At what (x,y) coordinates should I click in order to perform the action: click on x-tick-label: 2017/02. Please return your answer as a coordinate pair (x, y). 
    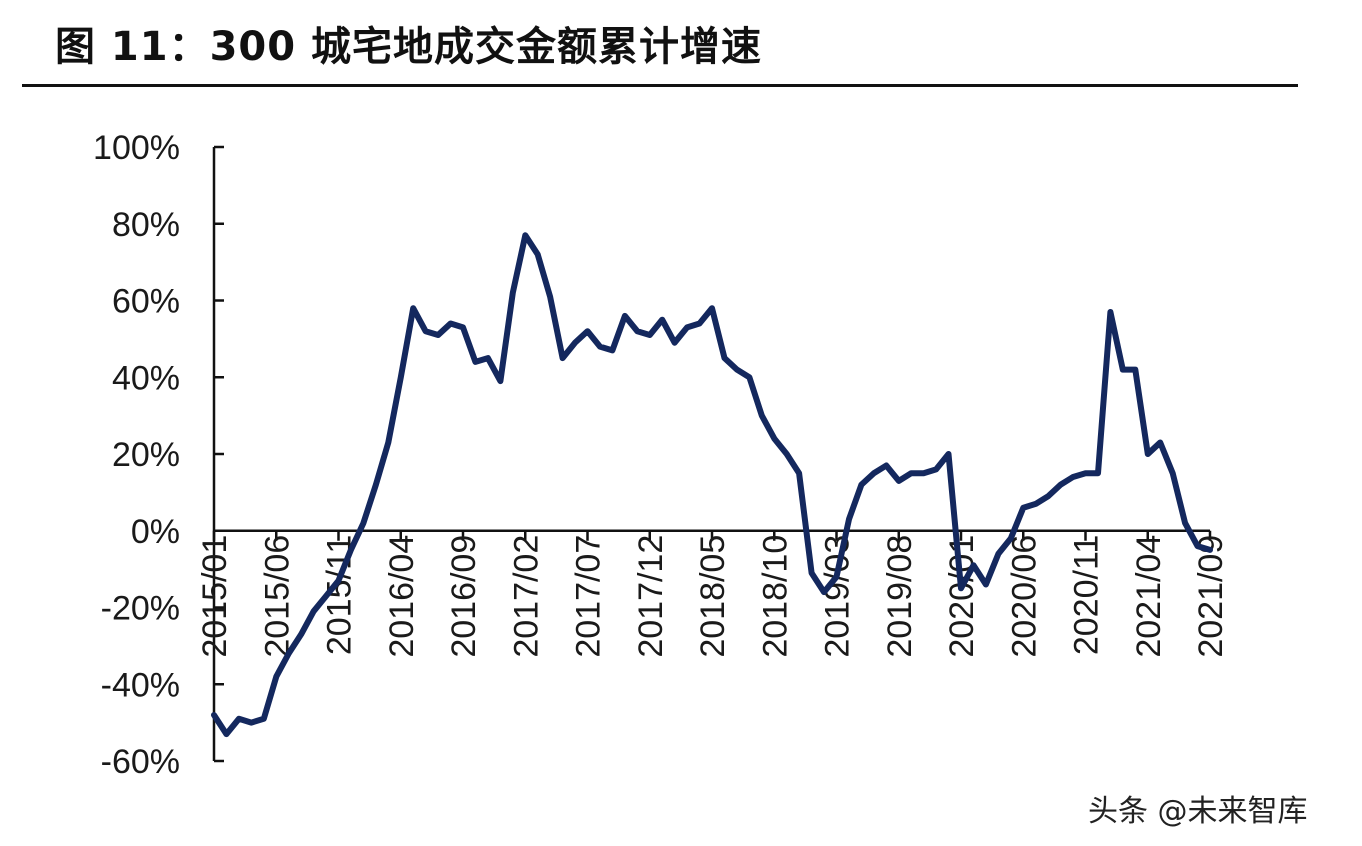
    Looking at the image, I should click on (526, 596).